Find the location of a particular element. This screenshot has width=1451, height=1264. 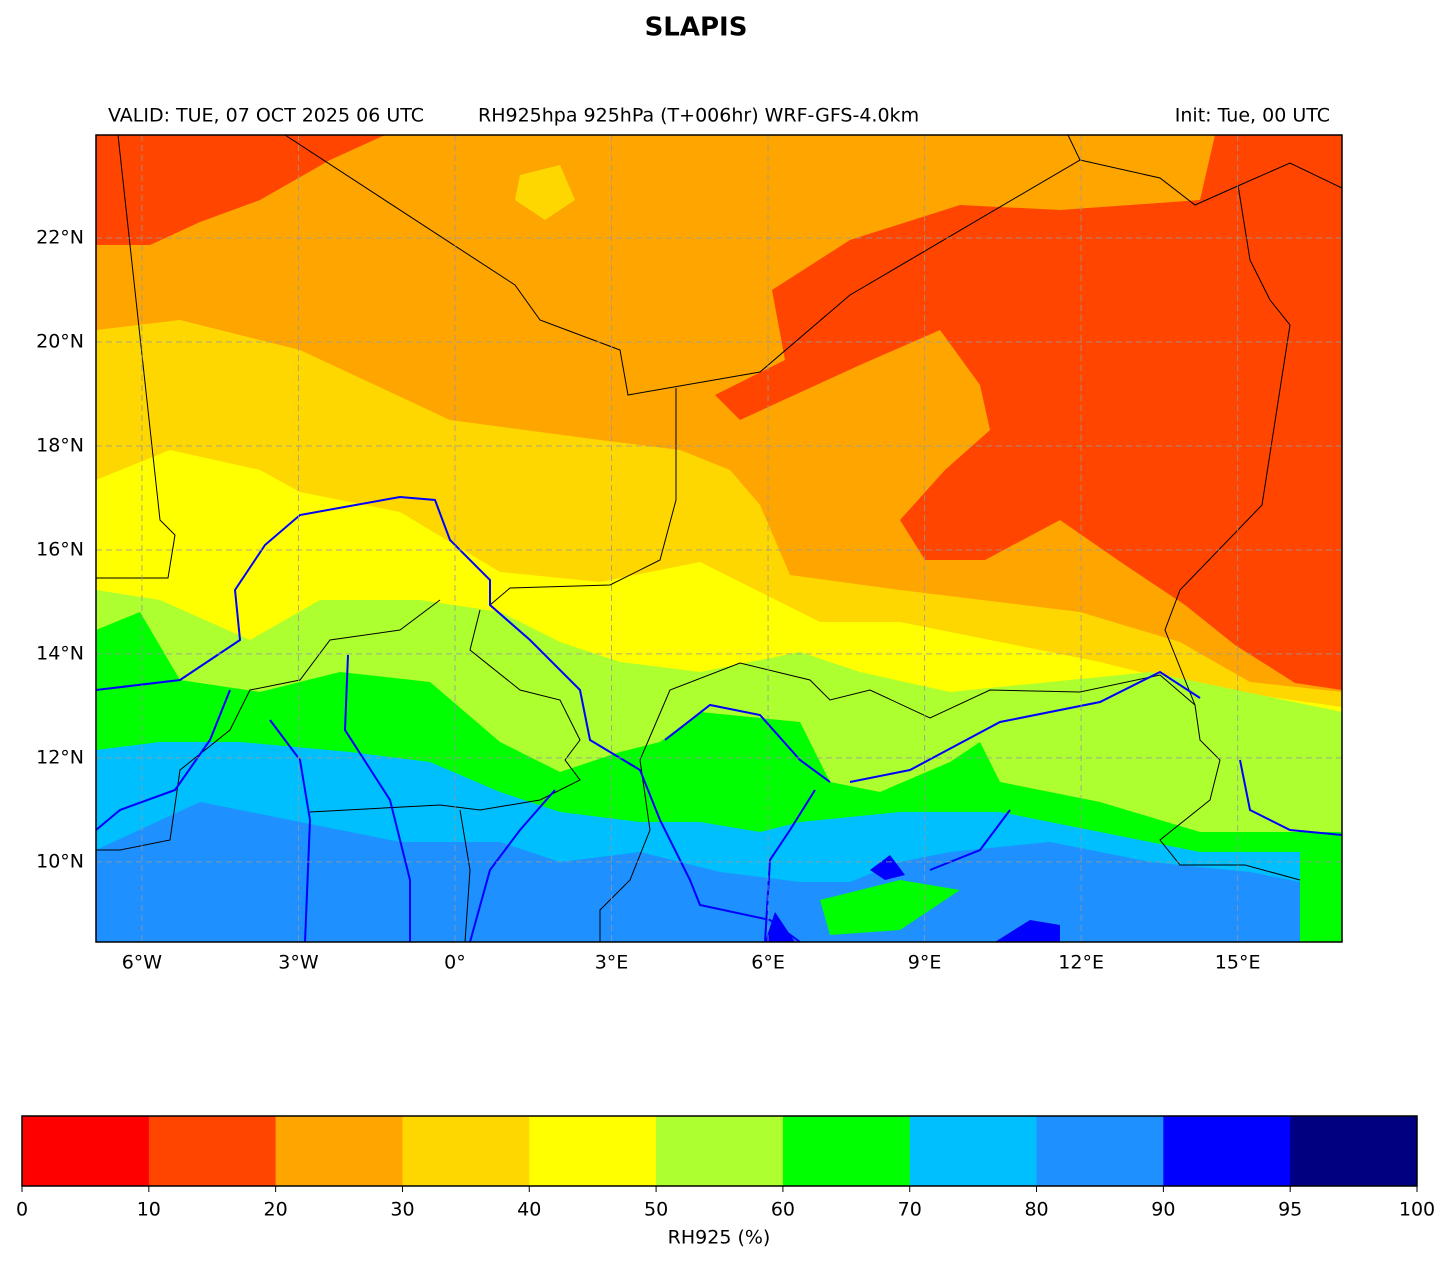

colorbar-frame is located at coordinates (719, 1151).